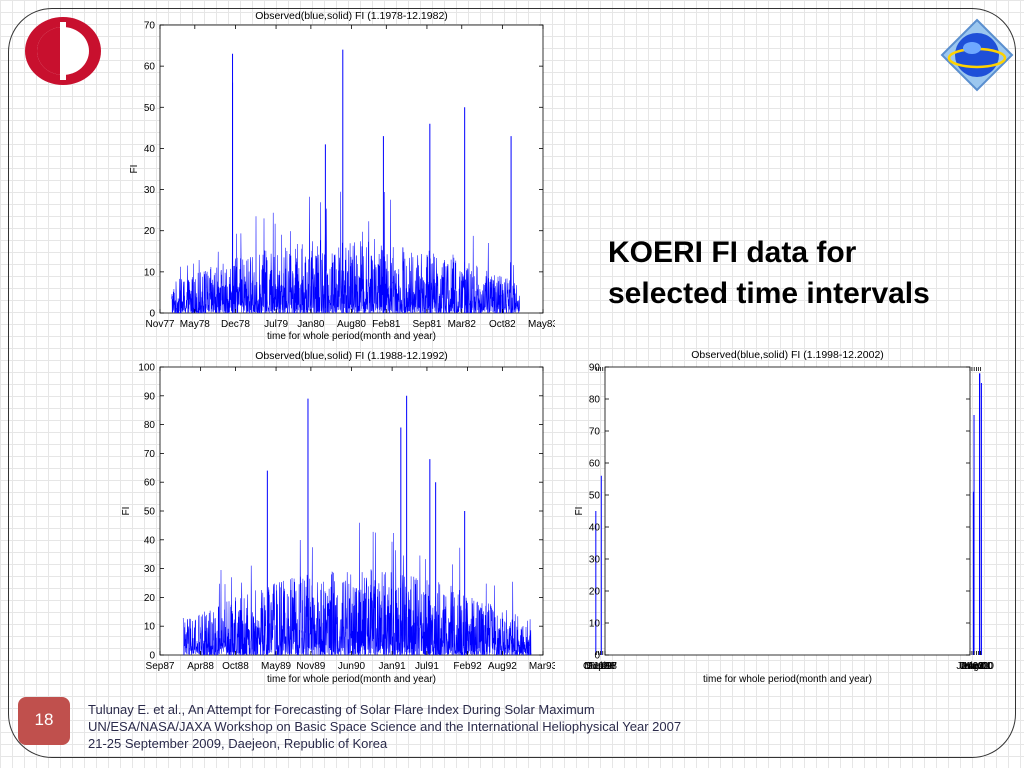  I want to click on x-tick-label: Mar99, so click(598, 666).